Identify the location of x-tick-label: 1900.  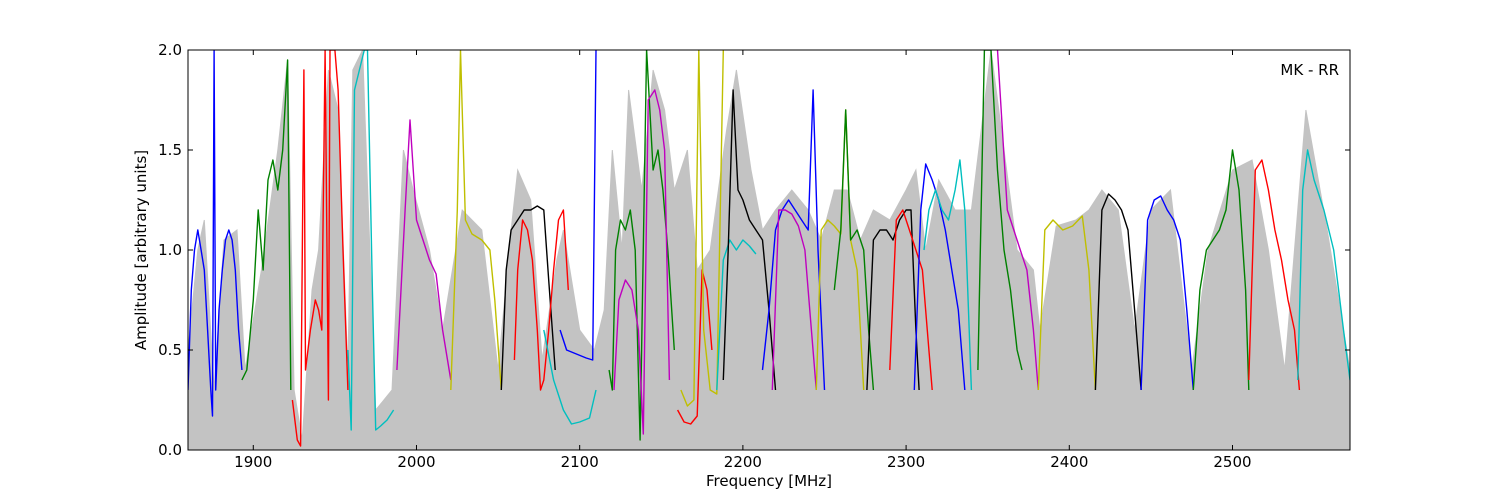
(253, 462).